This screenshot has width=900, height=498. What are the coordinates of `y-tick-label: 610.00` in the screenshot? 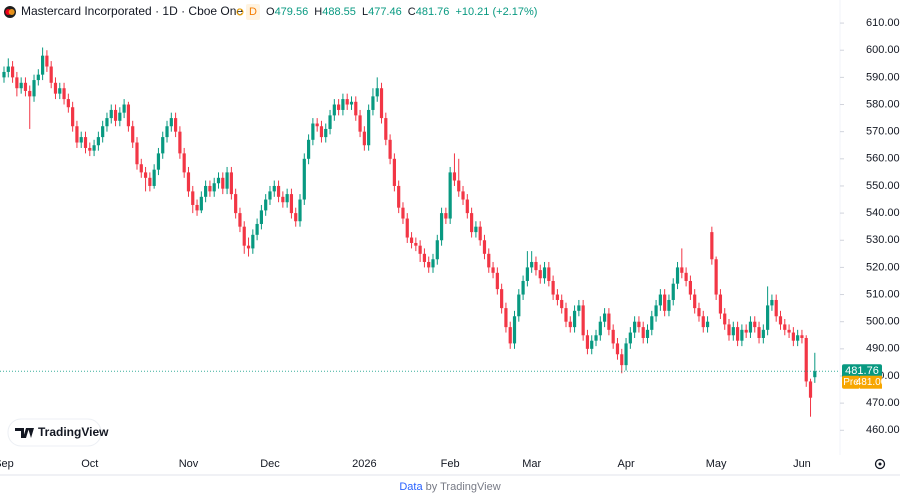 It's located at (883, 23).